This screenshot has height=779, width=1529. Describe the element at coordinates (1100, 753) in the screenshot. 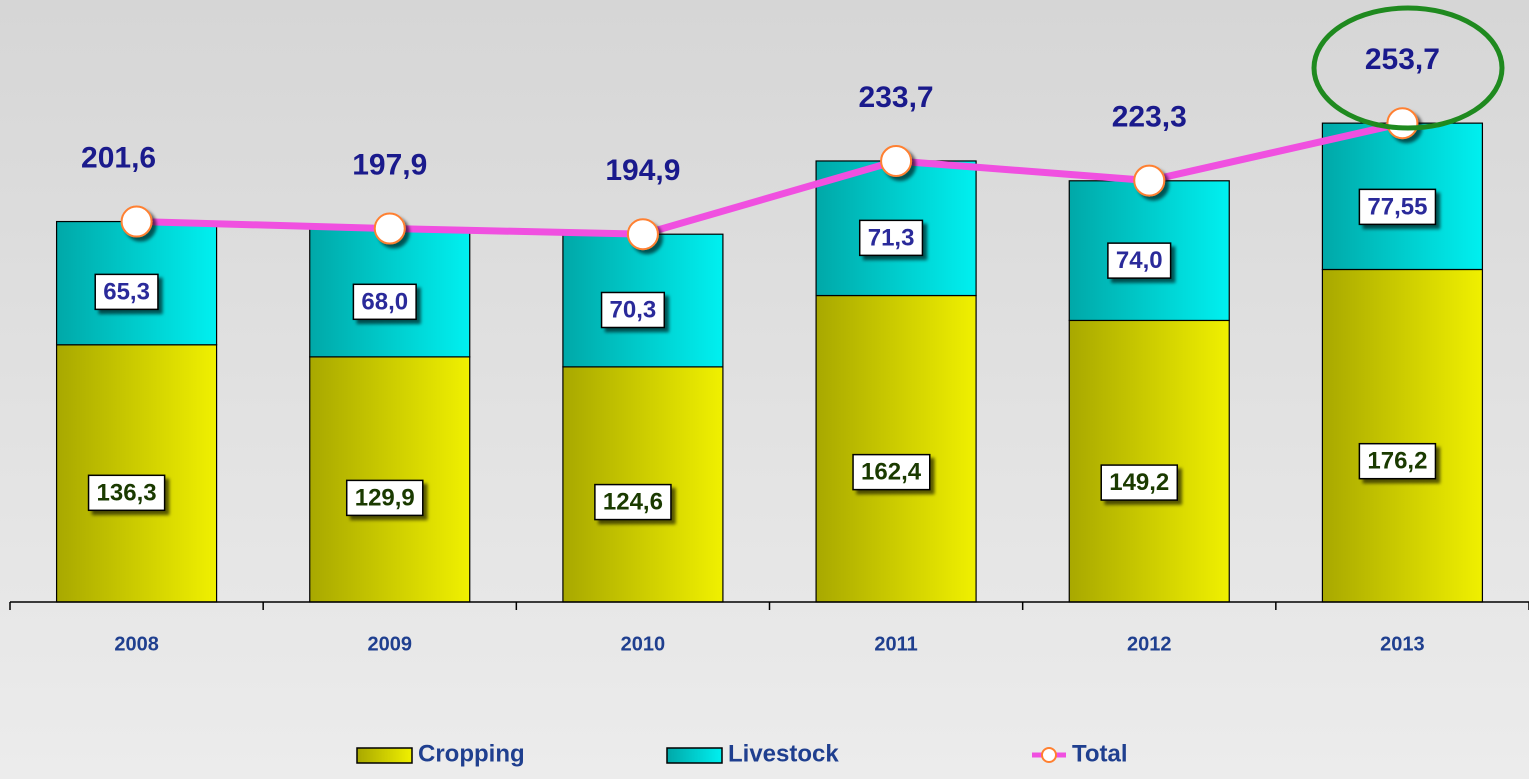

I see `legend-label: Total` at that location.